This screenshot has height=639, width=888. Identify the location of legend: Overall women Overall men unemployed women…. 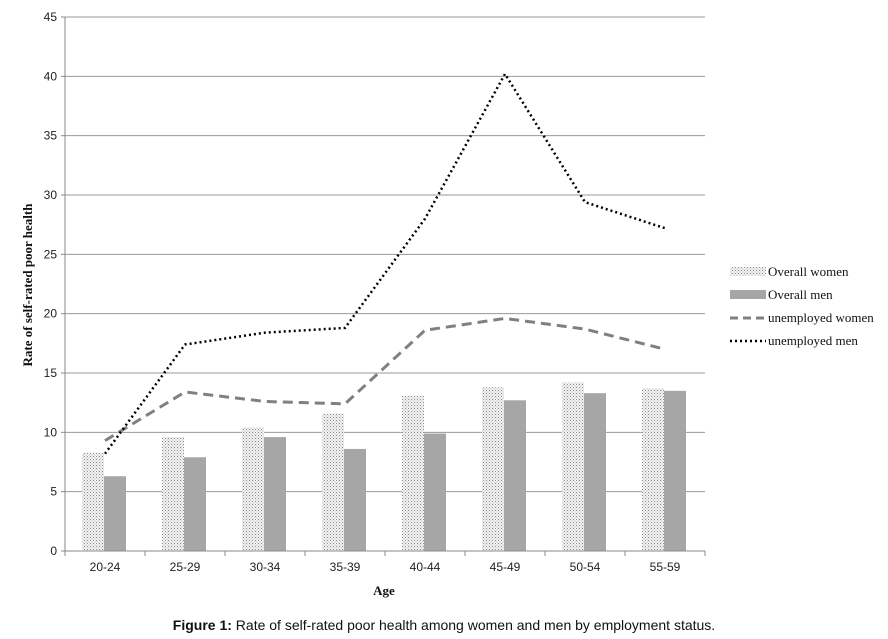
(802, 306).